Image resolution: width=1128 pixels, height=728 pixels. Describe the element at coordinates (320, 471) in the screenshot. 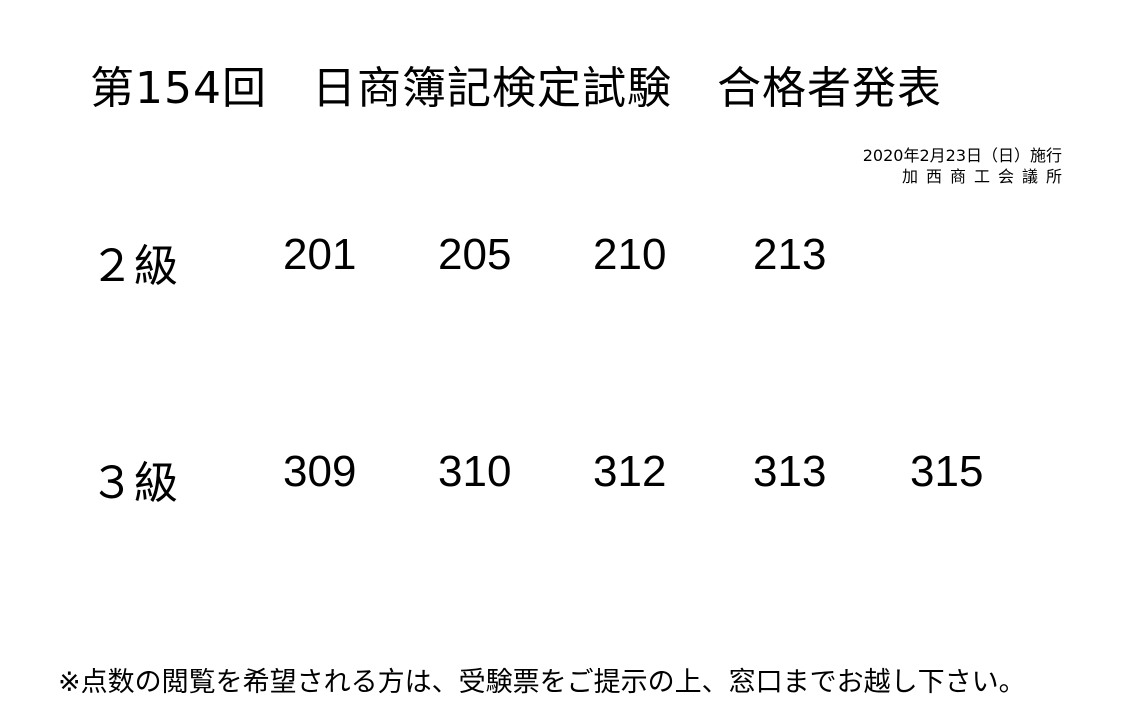

I see `passer-number: 309` at that location.